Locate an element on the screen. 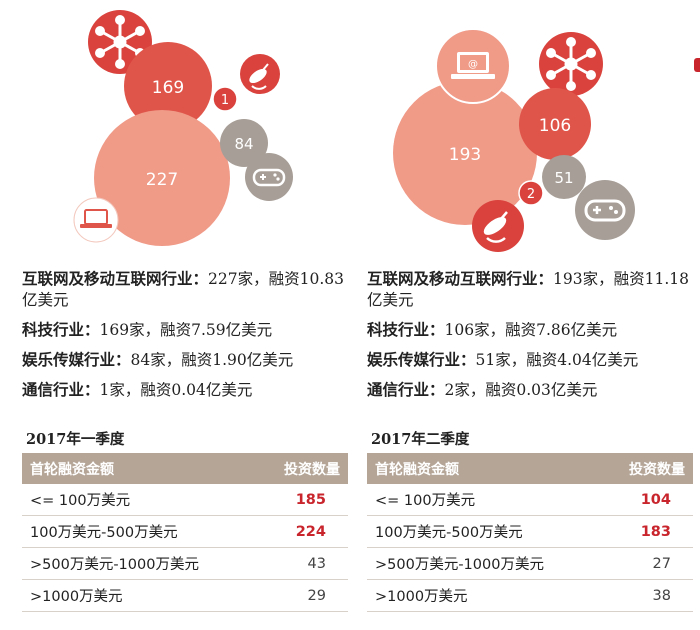 Image resolution: width=700 pixels, height=630 pixels. cell-count: 185 is located at coordinates (300, 500).